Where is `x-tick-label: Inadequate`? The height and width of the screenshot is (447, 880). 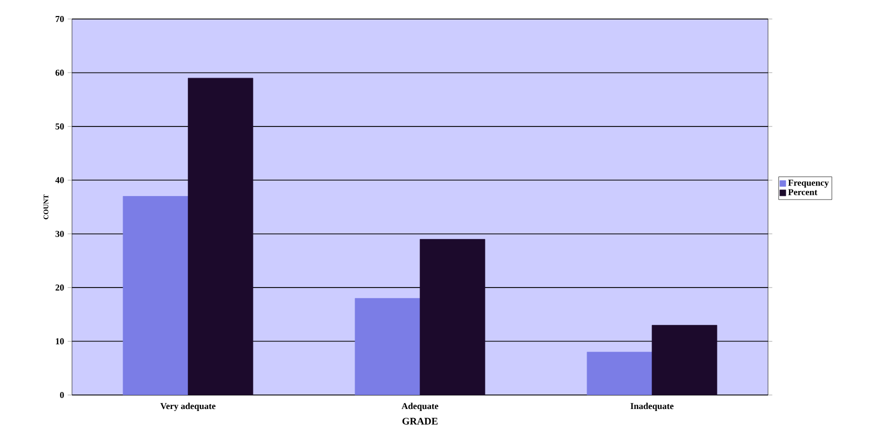
x-tick-label: Inadequate is located at coordinates (652, 406).